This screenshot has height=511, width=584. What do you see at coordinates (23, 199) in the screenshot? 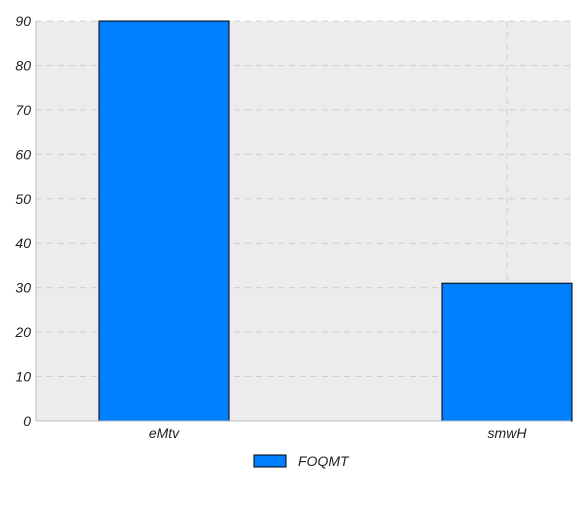
I see `y-tick-label: 50` at bounding box center [23, 199].